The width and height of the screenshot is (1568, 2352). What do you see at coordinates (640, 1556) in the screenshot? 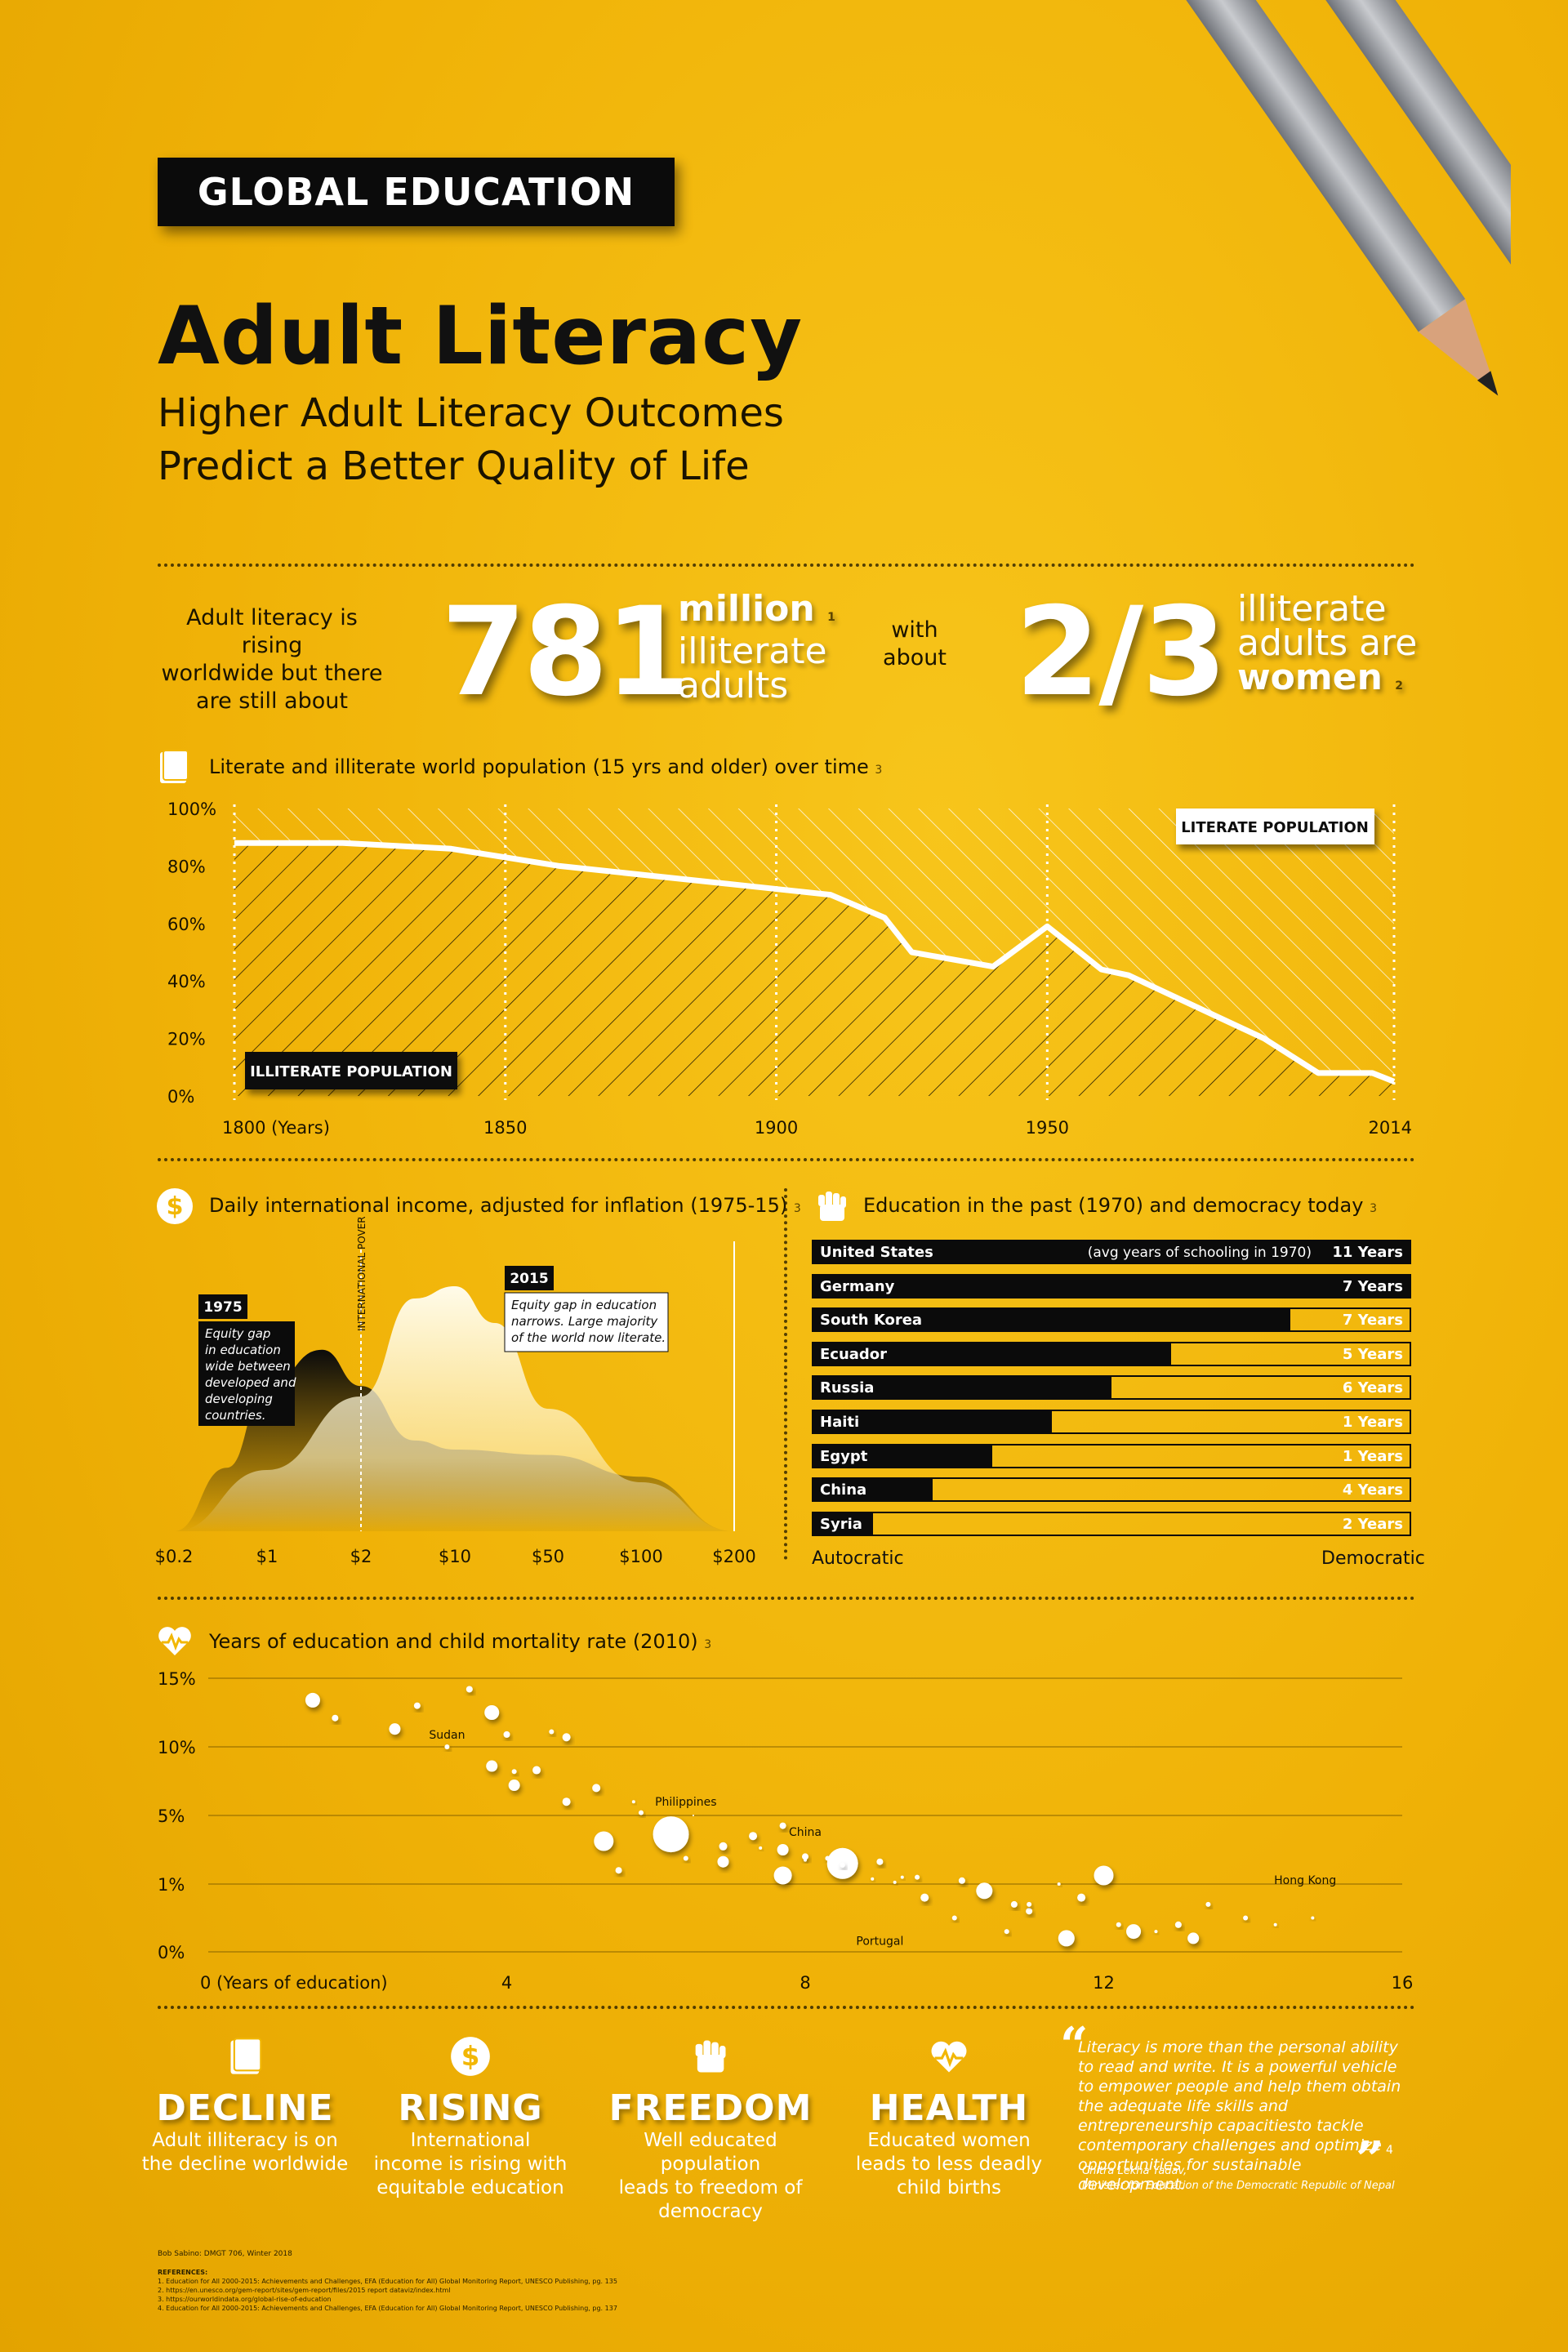
I see `x-tick-label: $100` at bounding box center [640, 1556].